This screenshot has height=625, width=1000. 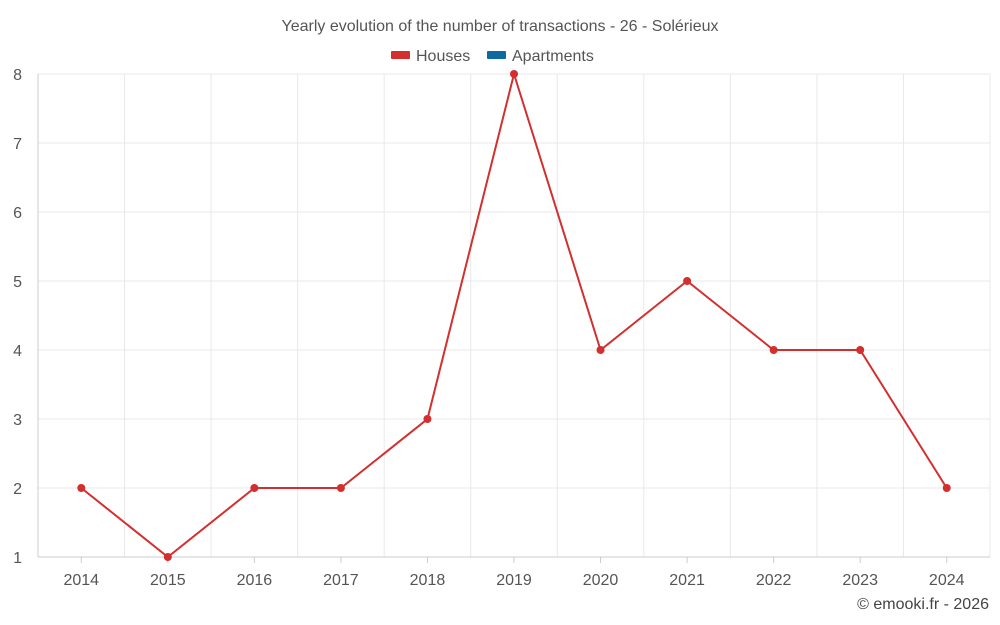 What do you see at coordinates (774, 580) in the screenshot?
I see `x-tick-label: 2022` at bounding box center [774, 580].